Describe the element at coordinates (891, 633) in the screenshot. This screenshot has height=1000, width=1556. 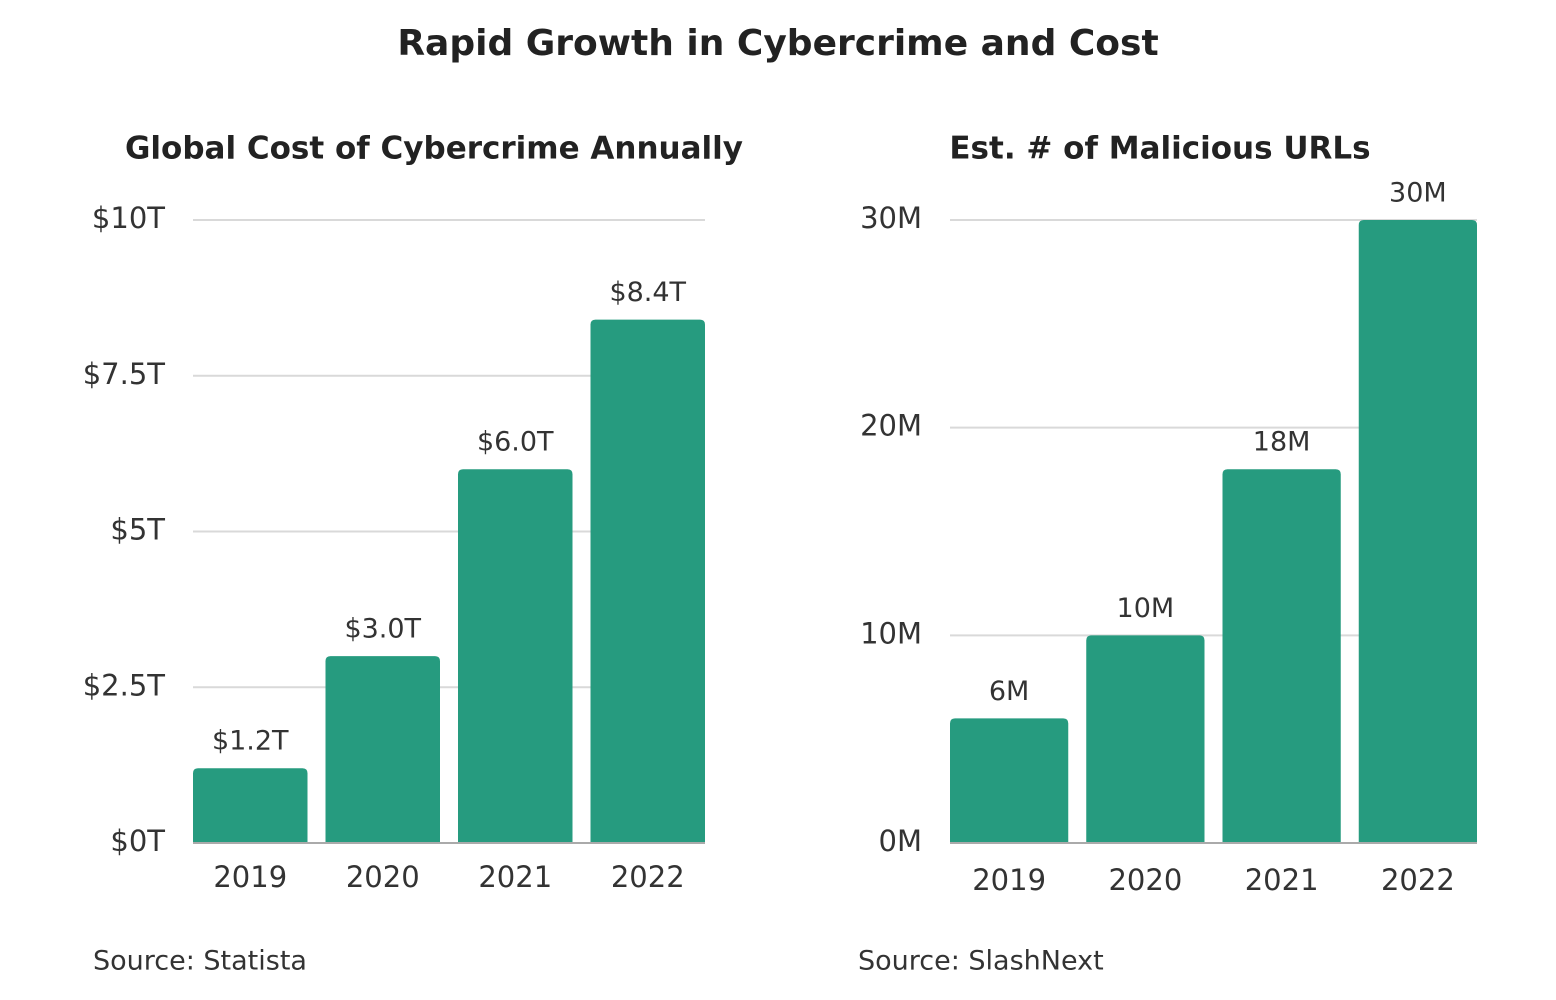
I see `y-tick-label: 10M` at that location.